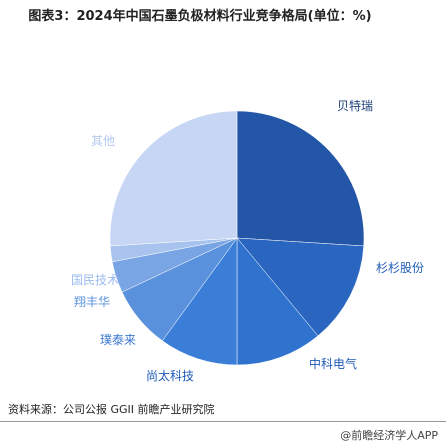 The height and width of the screenshot is (446, 446). What do you see at coordinates (400, 268) in the screenshot?
I see `slice-label: 杉杉股份` at bounding box center [400, 268].